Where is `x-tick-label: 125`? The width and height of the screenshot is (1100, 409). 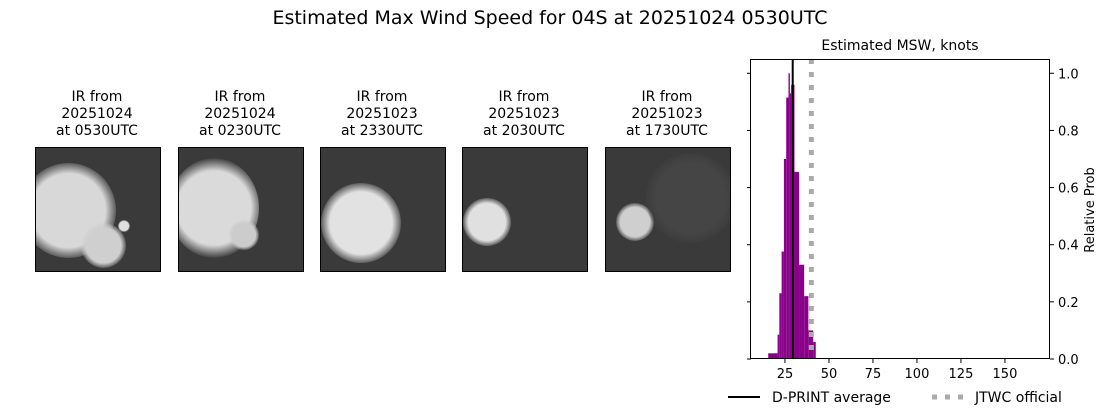 x-tick-label: 125 is located at coordinates (961, 374).